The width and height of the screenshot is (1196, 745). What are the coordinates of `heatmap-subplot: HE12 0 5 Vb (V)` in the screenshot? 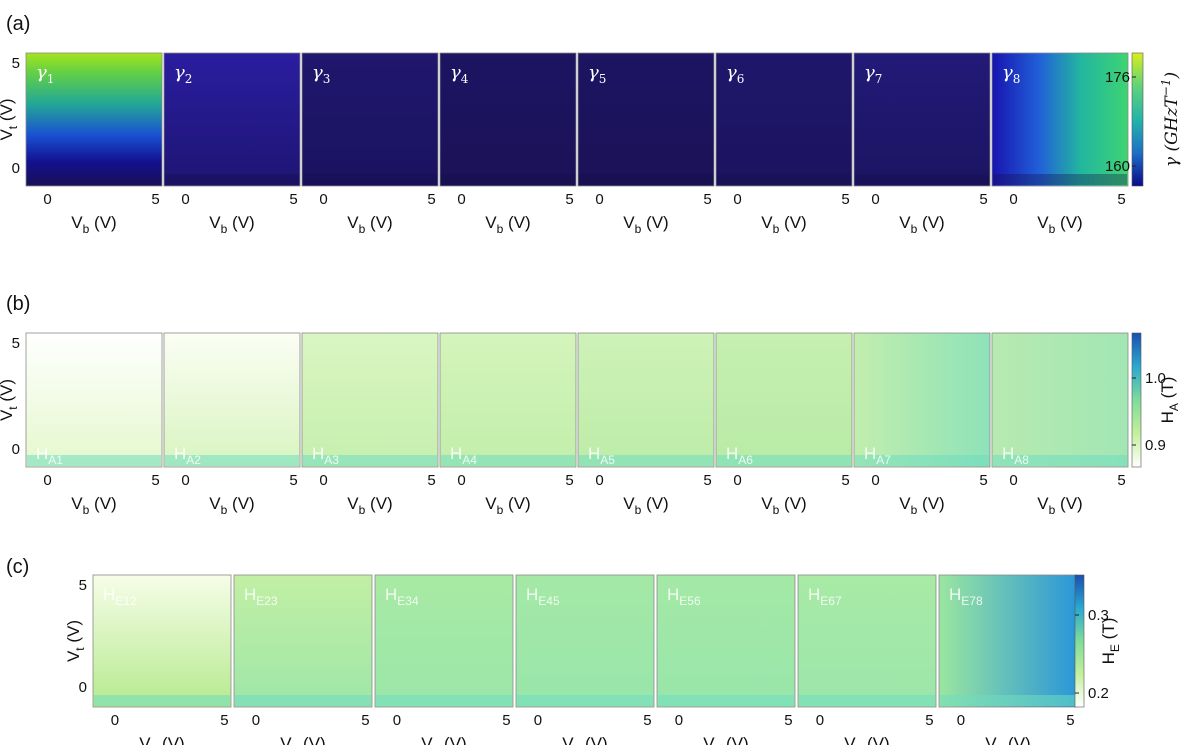 It's located at (162, 659).